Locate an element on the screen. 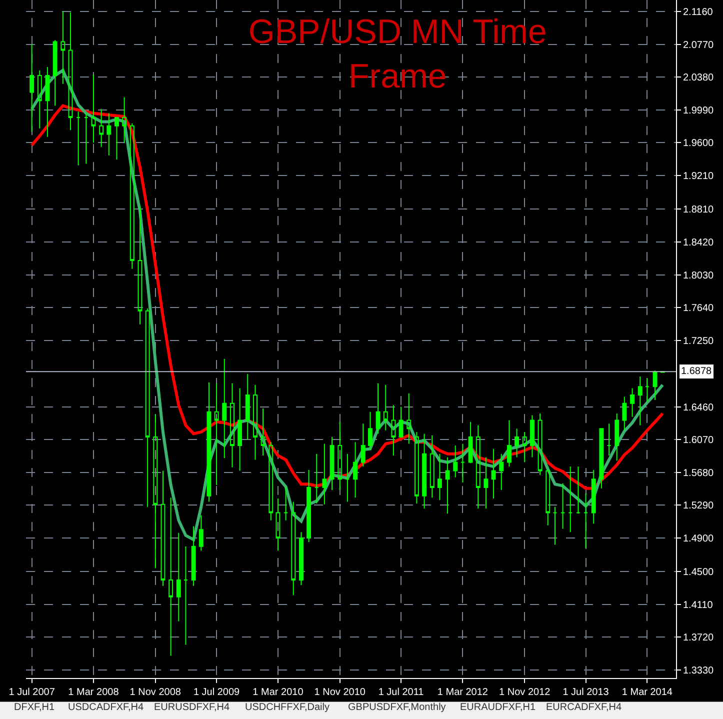 The height and width of the screenshot is (719, 723). y-tick-label: 1.3330 is located at coordinates (698, 671).